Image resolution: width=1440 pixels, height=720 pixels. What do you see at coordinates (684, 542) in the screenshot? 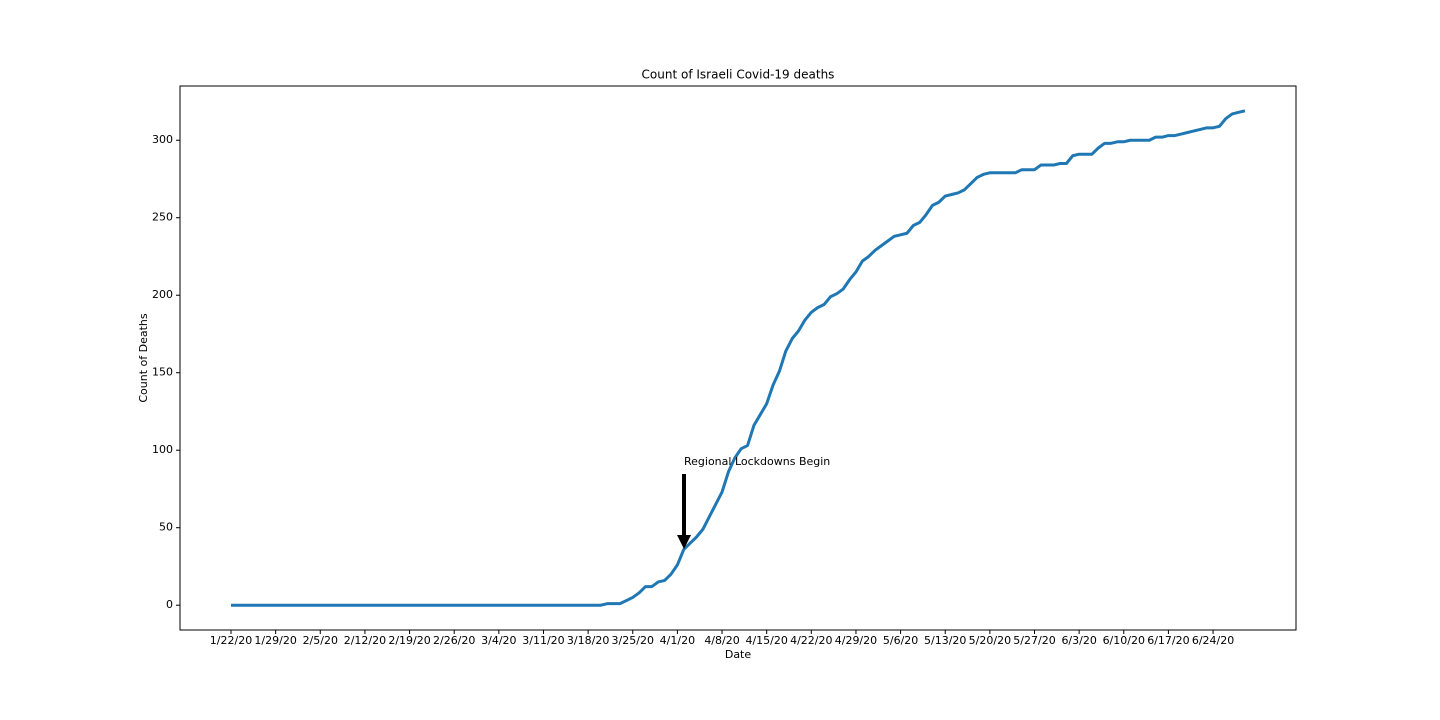
I see `annotation-arrowhead` at bounding box center [684, 542].